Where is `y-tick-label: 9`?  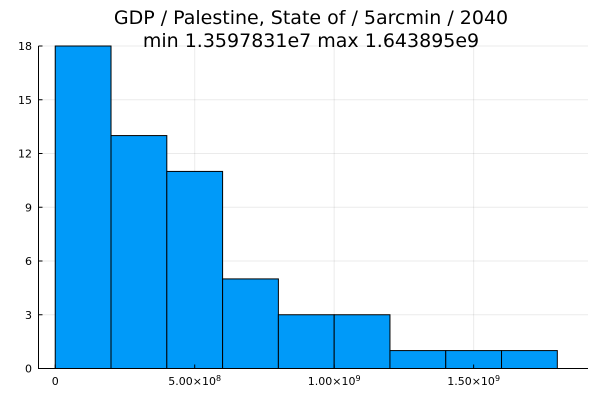 y-tick-label: 9 is located at coordinates (28, 207).